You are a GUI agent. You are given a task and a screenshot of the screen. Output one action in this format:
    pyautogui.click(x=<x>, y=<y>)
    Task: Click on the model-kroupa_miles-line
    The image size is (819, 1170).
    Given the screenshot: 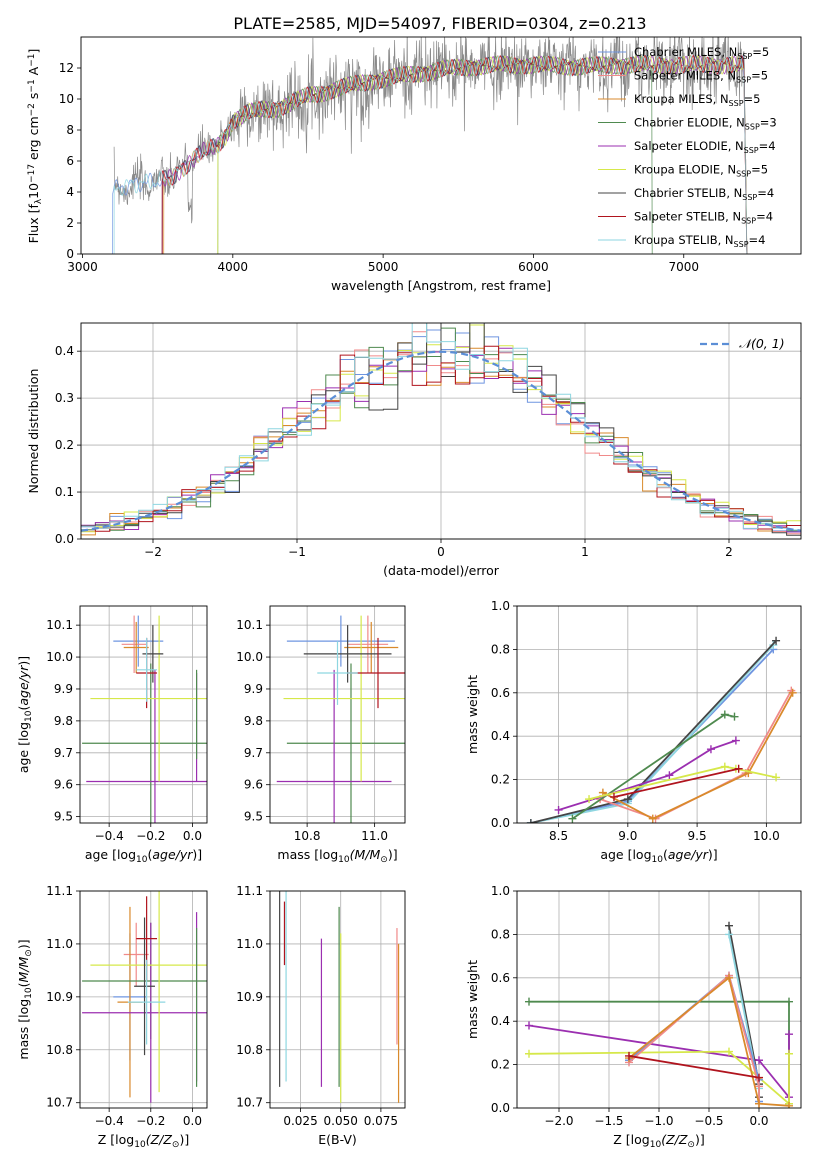 What is the action you would take?
    pyautogui.click(x=455, y=154)
    